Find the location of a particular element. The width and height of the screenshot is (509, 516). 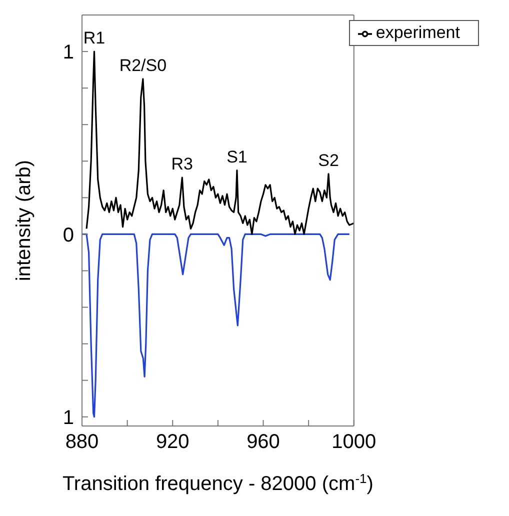

annotation: R2/S0 is located at coordinates (143, 65).